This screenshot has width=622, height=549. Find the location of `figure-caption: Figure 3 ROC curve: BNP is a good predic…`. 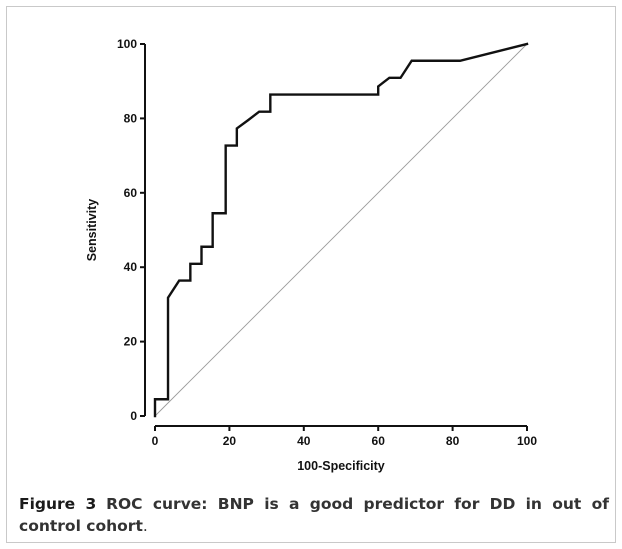

figure-caption: Figure 3 ROC curve: BNP is a good predic… is located at coordinates (314, 515).